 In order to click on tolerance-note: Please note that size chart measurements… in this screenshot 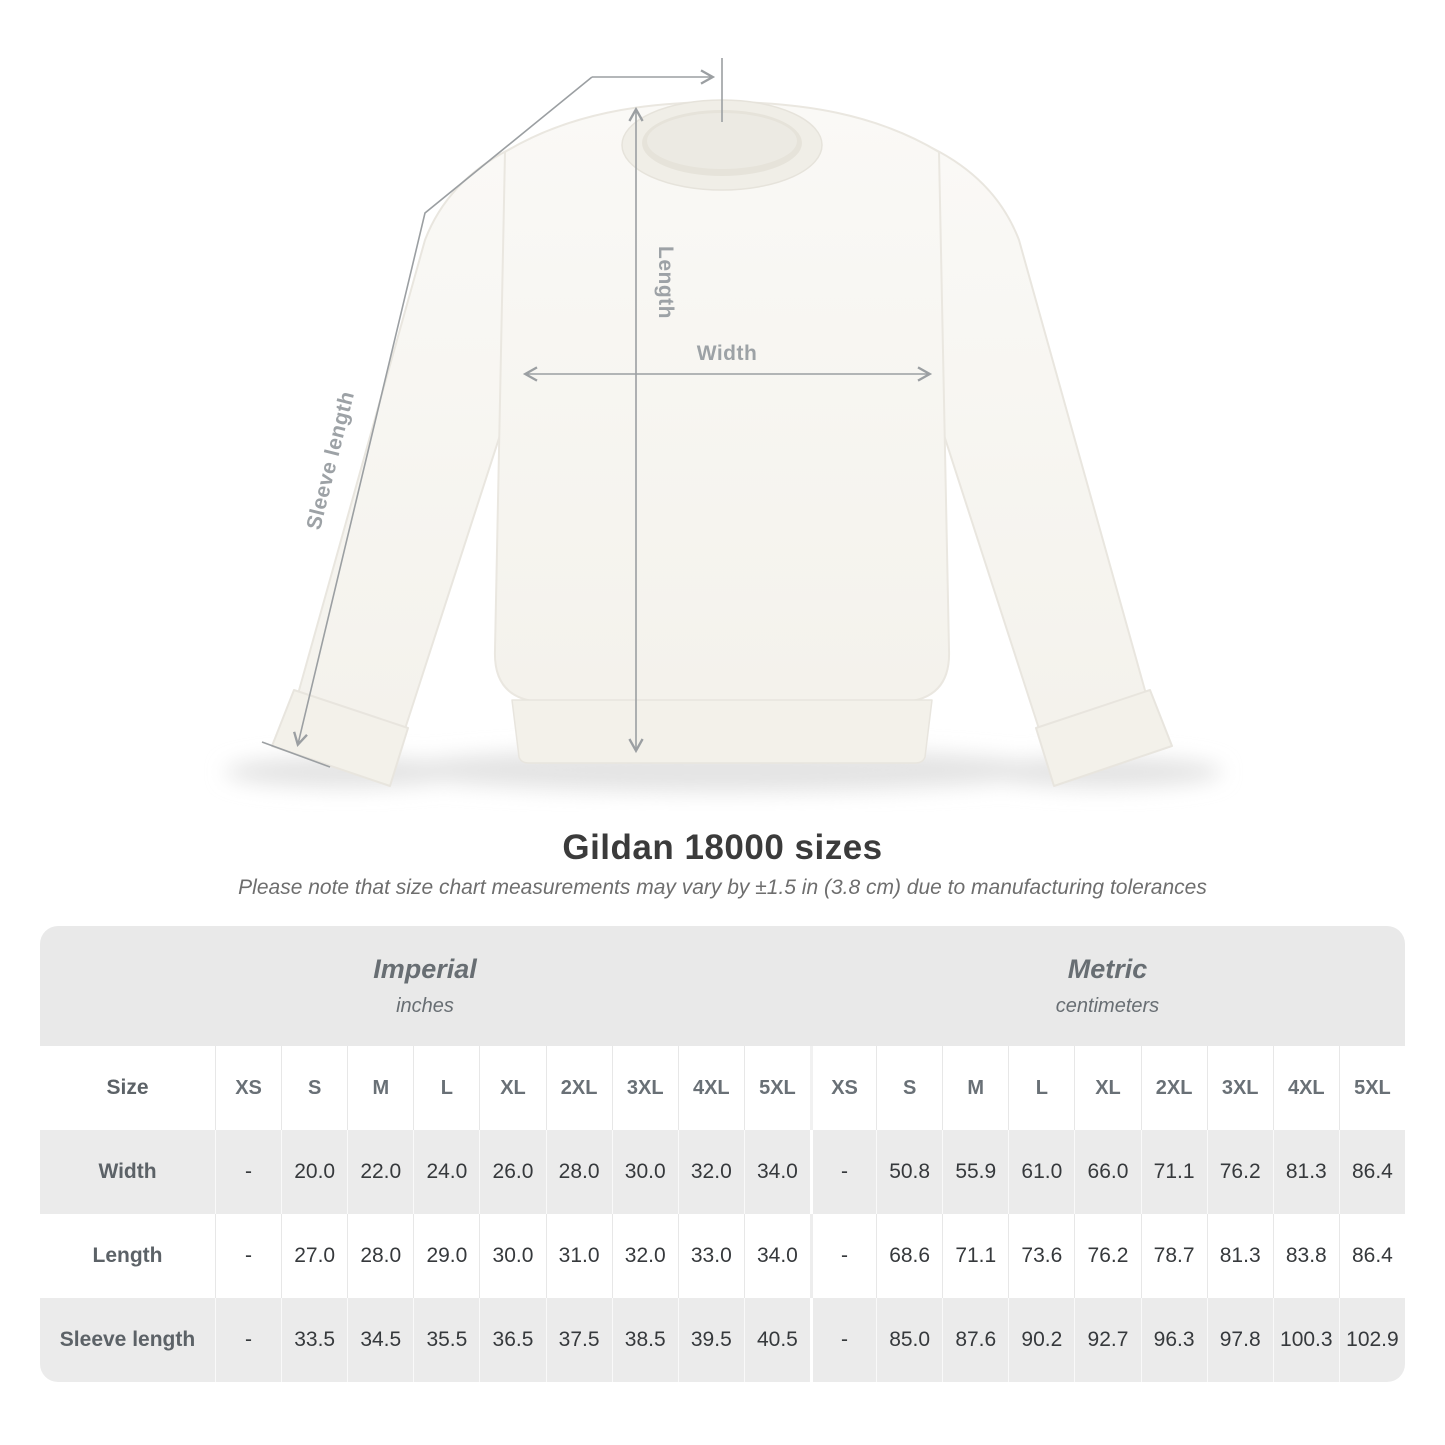, I will do `click(722, 887)`.